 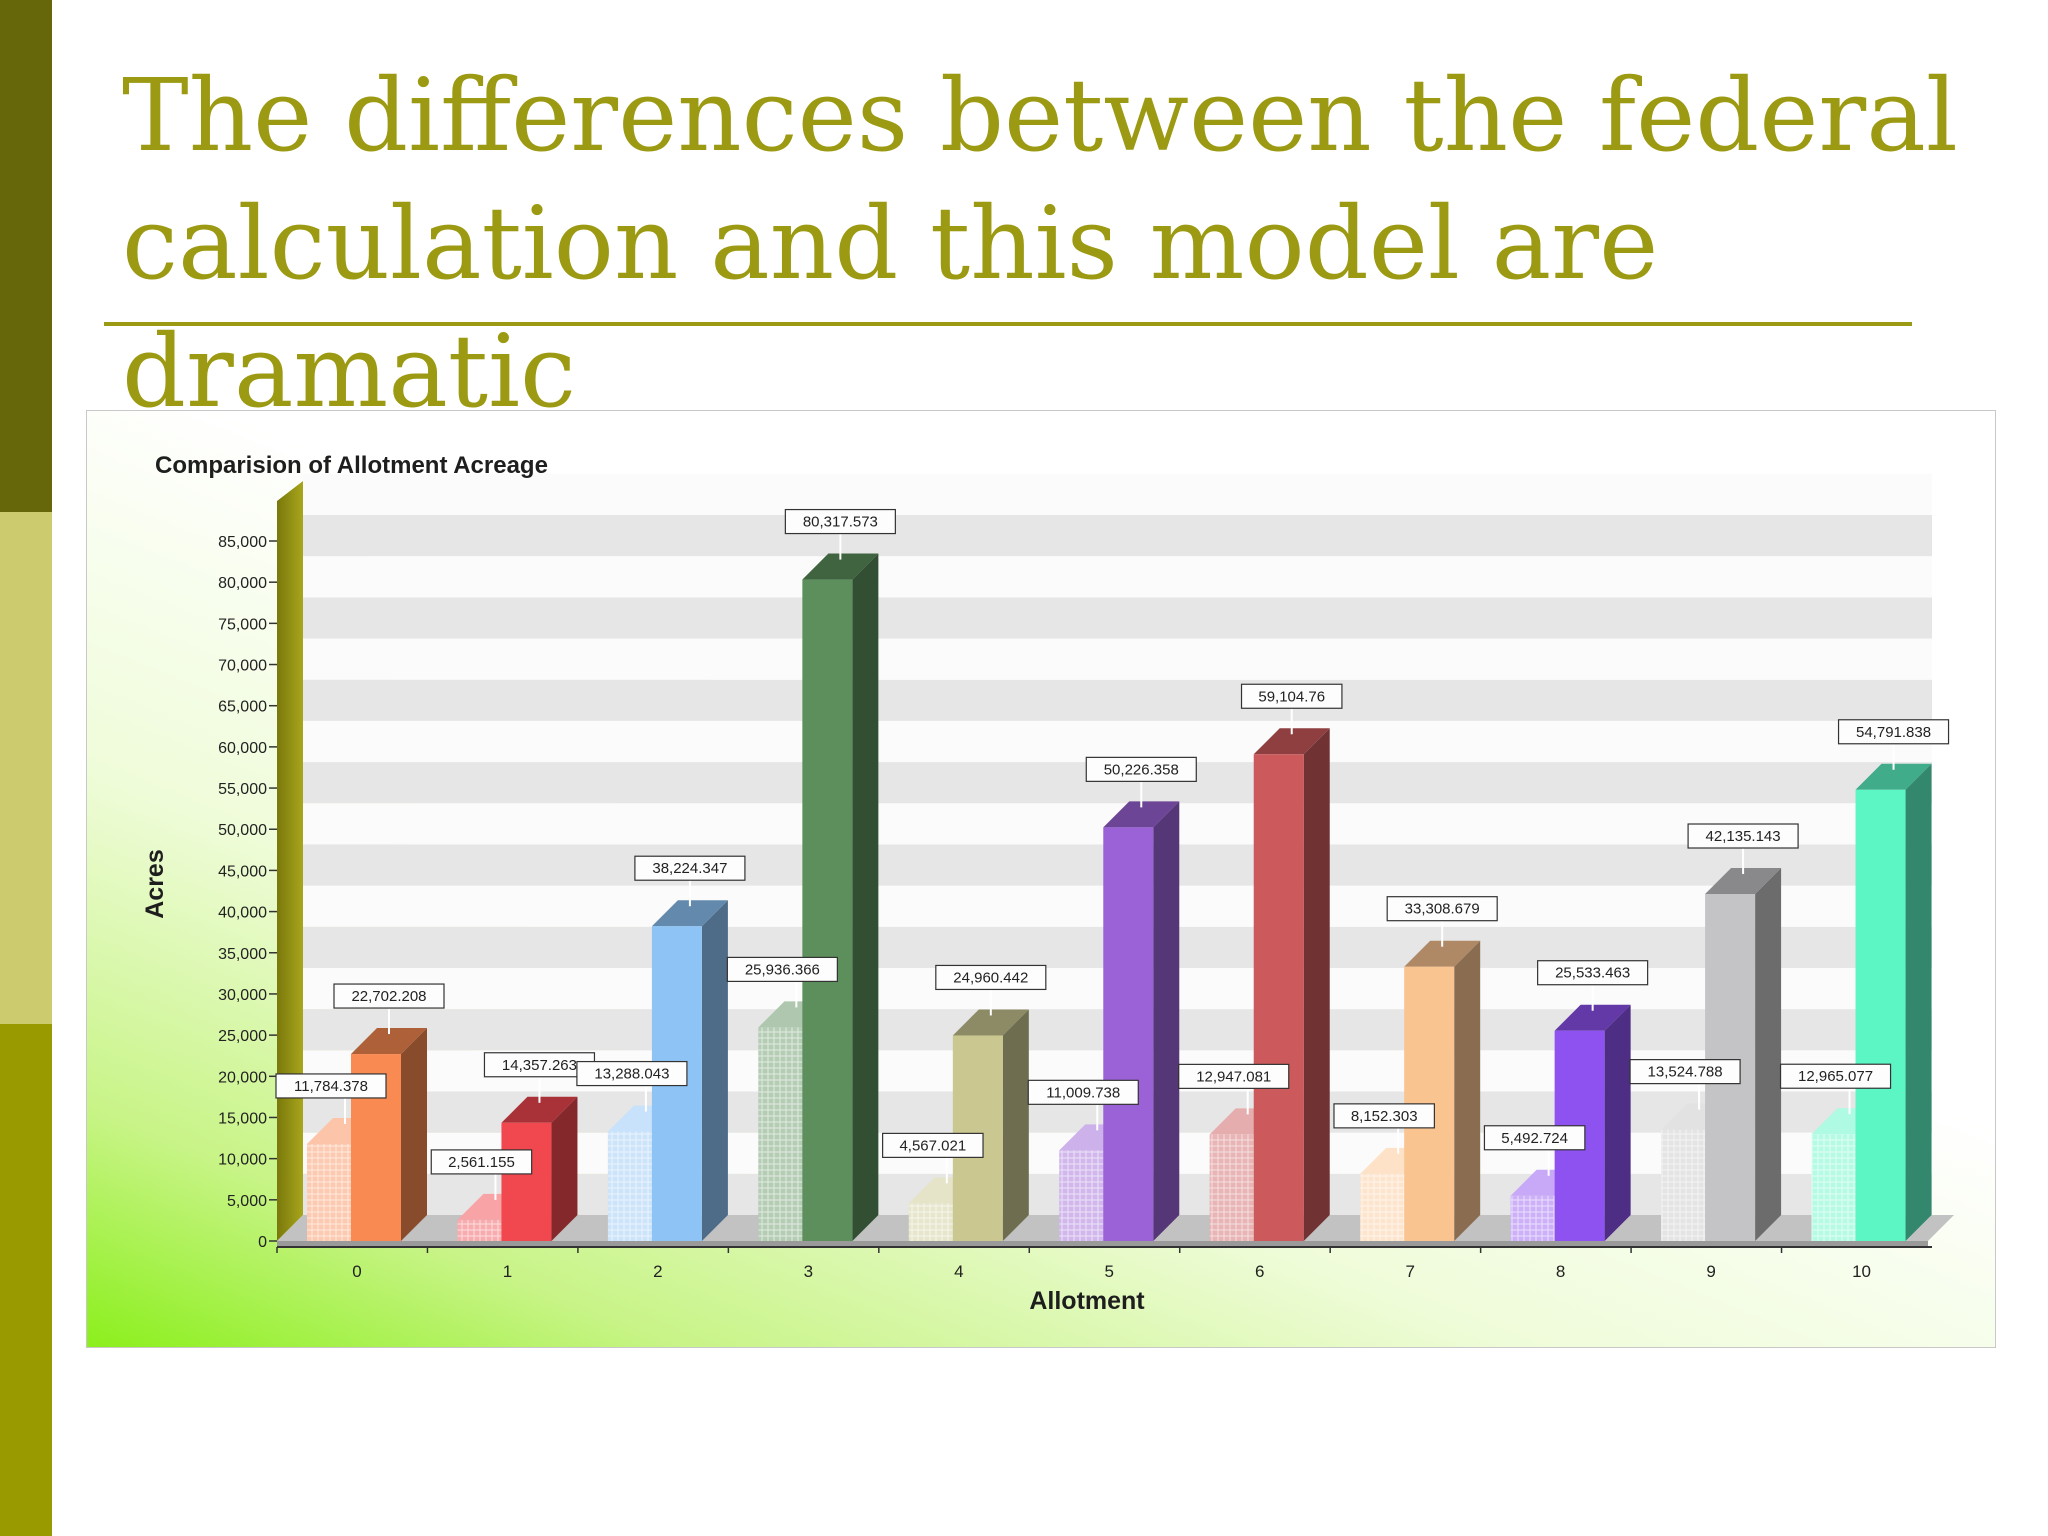 What do you see at coordinates (242, 954) in the screenshot?
I see `y-tick-label: 35,000` at bounding box center [242, 954].